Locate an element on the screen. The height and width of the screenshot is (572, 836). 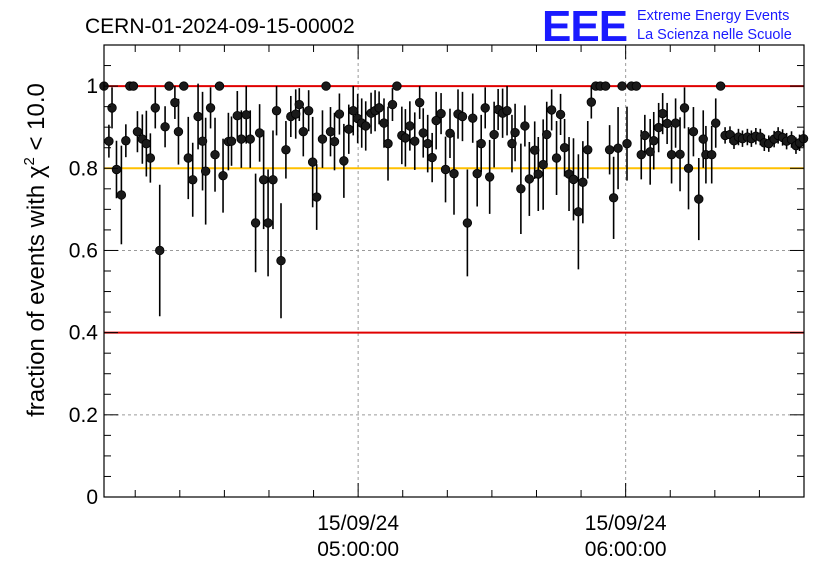
y-axis-label-sup: 2 is located at coordinates (29, 161).